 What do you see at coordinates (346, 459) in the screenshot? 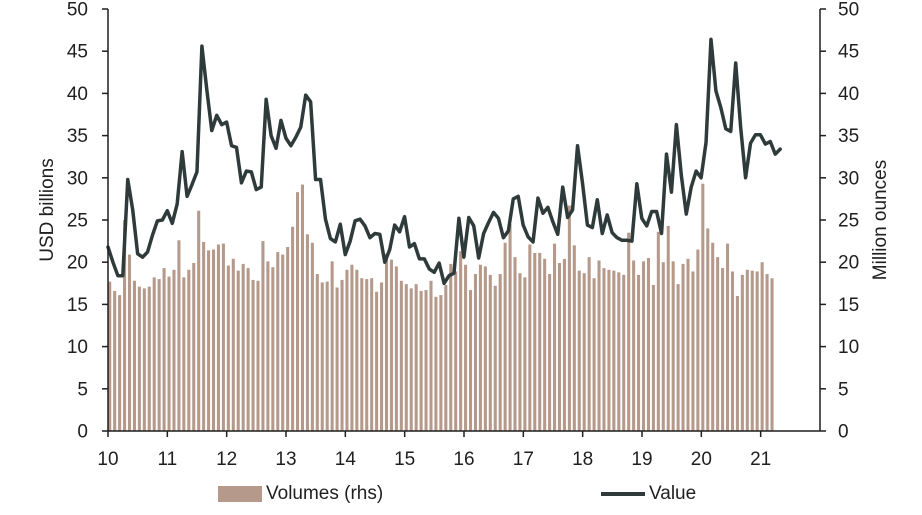
I see `x-tick-label: 14` at bounding box center [346, 459].